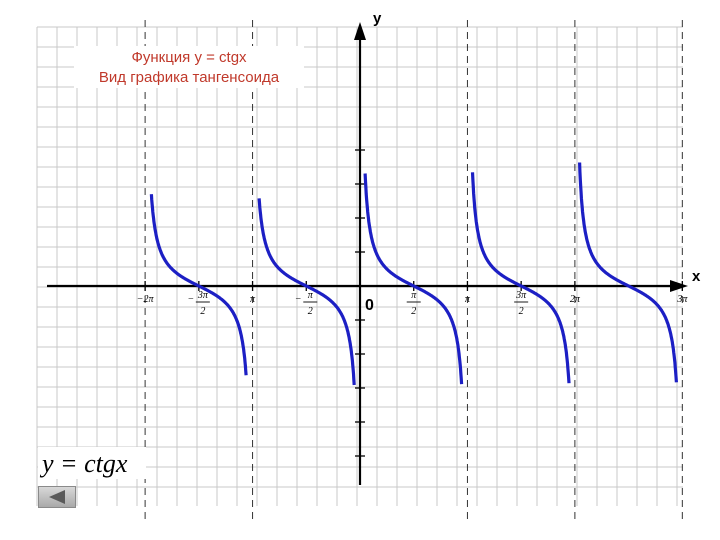 The image size is (720, 540). What do you see at coordinates (413, 303) in the screenshot?
I see `x-tick-fraction: π2` at bounding box center [413, 303].